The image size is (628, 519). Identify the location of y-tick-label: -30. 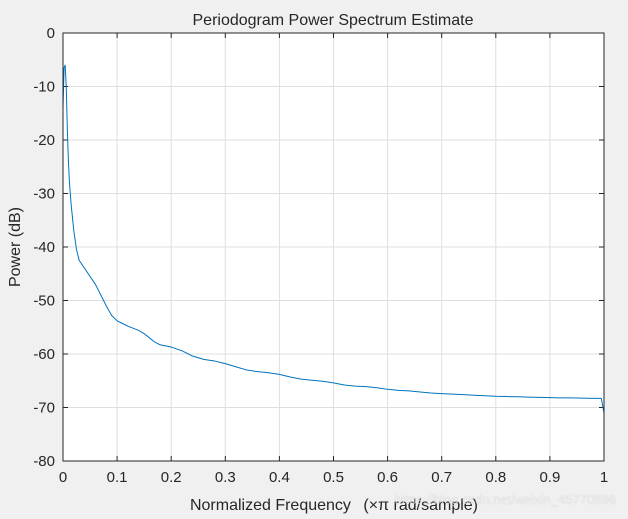
(44, 194).